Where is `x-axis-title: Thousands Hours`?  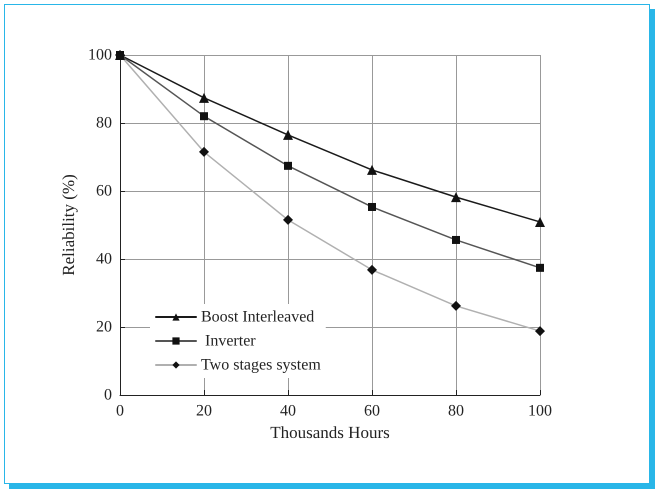
x-axis-title: Thousands Hours is located at coordinates (330, 432).